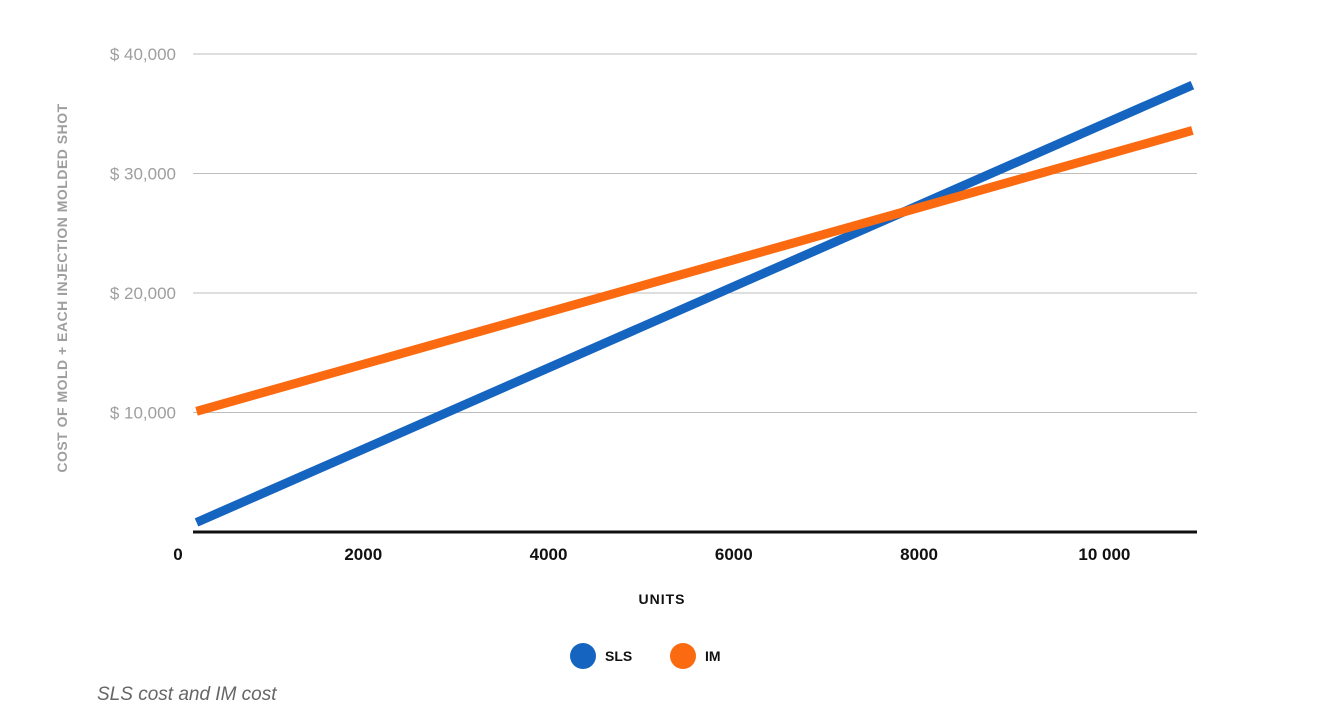  What do you see at coordinates (549, 554) in the screenshot?
I see `x-tick-label: 4000` at bounding box center [549, 554].